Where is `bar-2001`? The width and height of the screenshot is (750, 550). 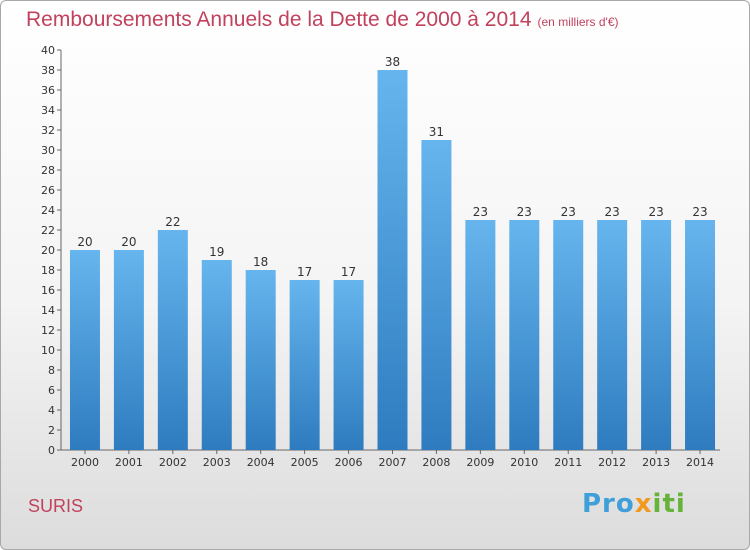
bar-2001 is located at coordinates (128, 350).